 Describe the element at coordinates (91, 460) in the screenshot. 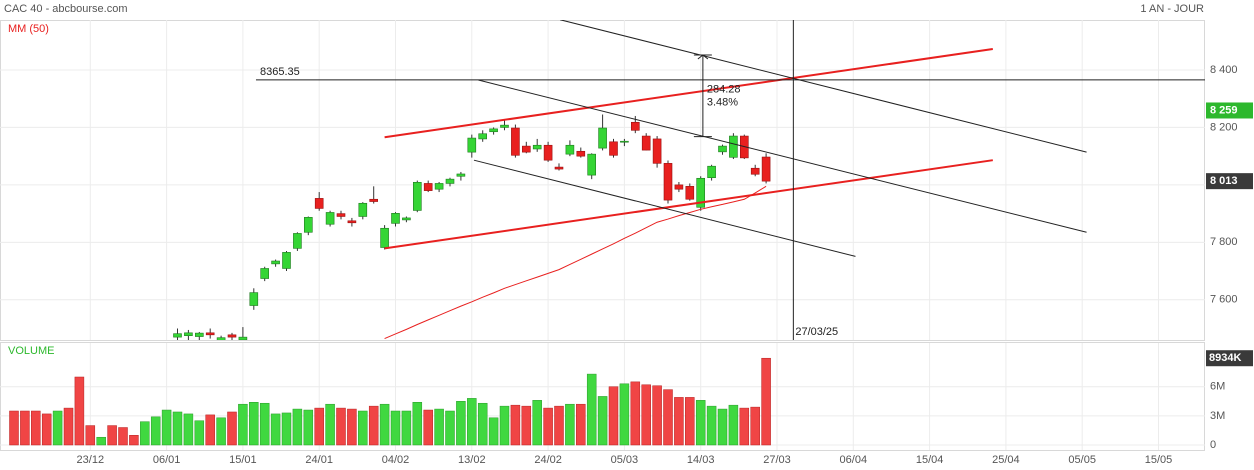

I see `x-tick-label: 23/12` at that location.